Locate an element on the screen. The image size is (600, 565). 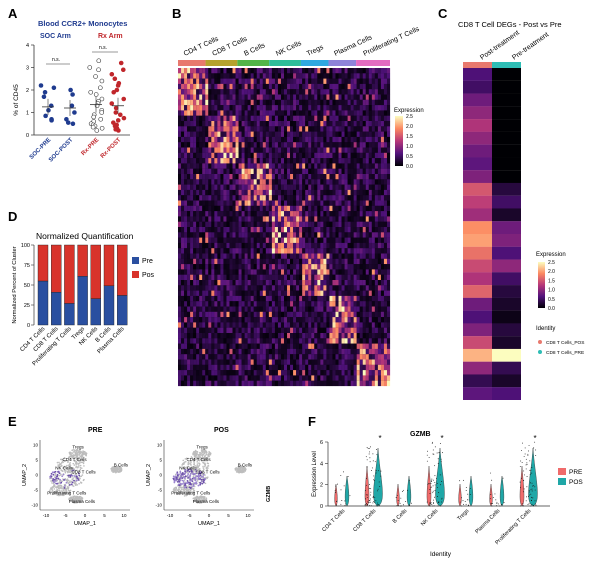
panel-c-cell-post is located at coordinates (477, 138).